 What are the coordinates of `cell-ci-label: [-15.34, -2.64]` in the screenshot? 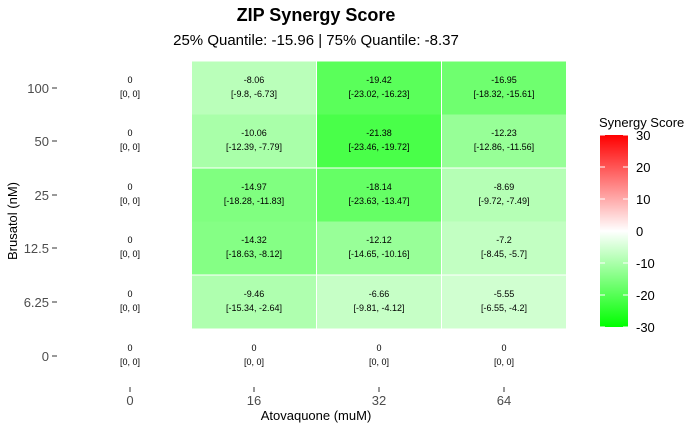 It's located at (254, 308).